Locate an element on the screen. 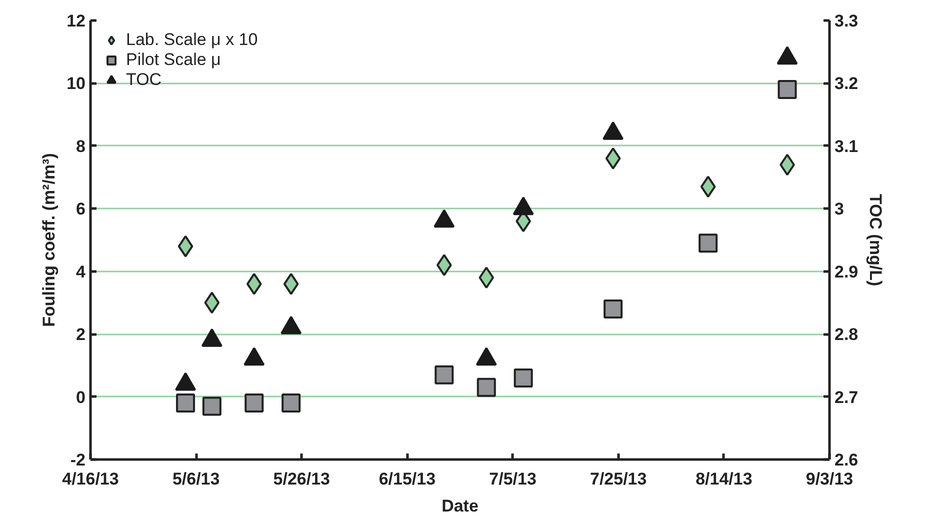 This screenshot has height=529, width=929. legend-label: Lab. Scale μ x 10 is located at coordinates (192, 40).